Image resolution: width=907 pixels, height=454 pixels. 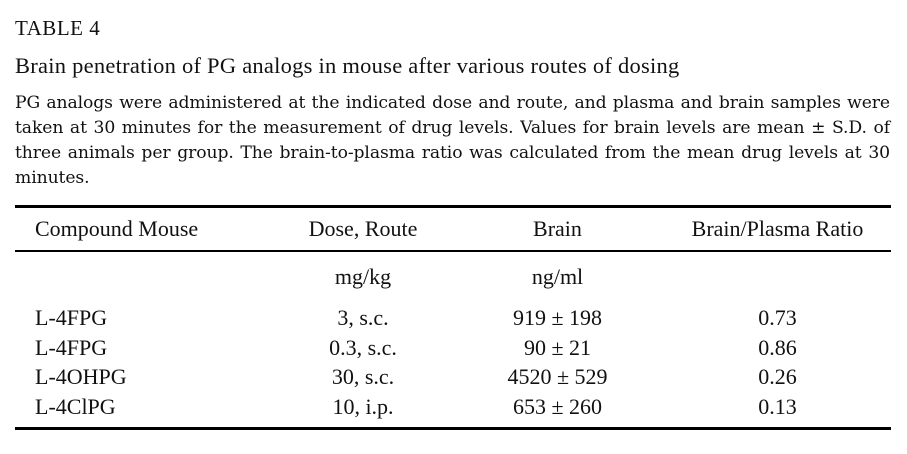 I want to click on top-rule, so click(x=453, y=206).